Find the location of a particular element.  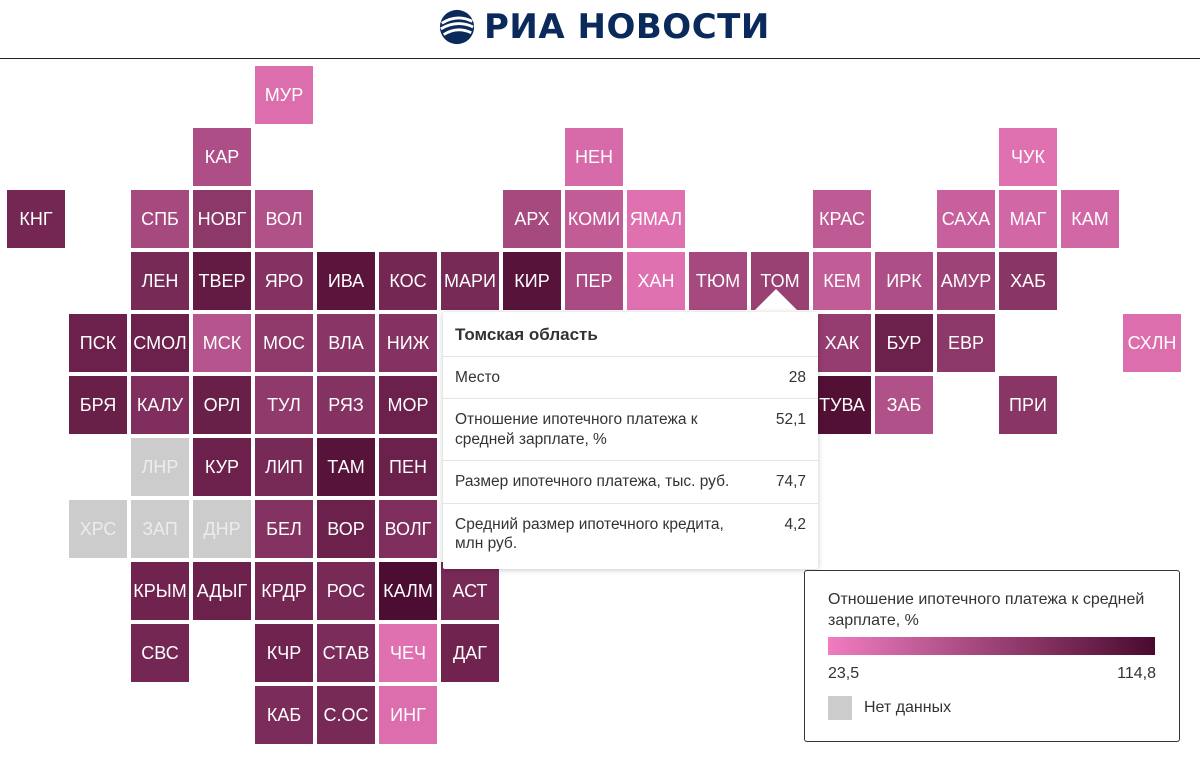

region-tile-твер: ТВЕР is located at coordinates (222, 281).